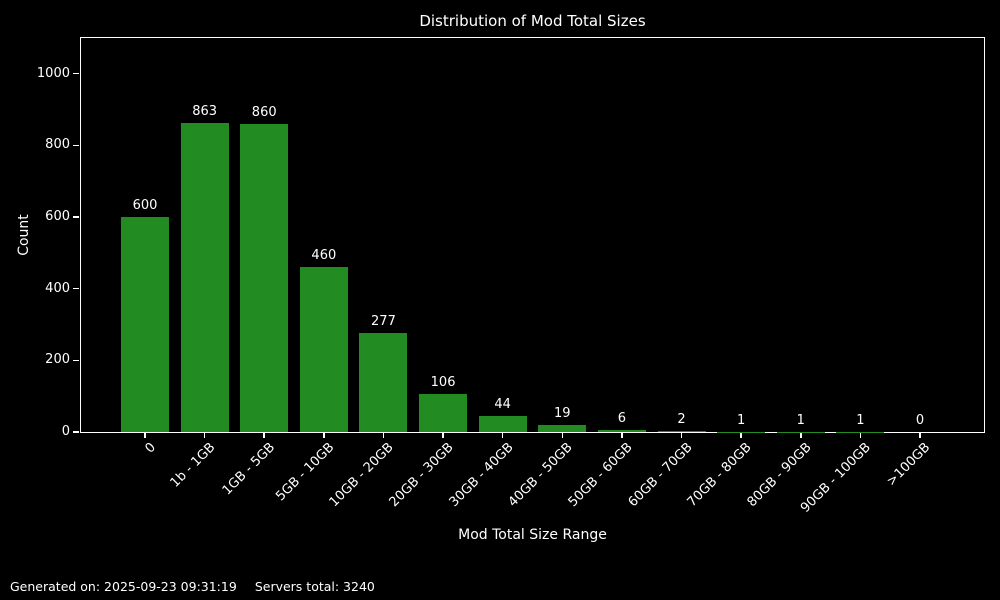 The image size is (1000, 600). Describe the element at coordinates (248, 469) in the screenshot. I see `x-tick-label-text: 1GB - 5GB` at that location.